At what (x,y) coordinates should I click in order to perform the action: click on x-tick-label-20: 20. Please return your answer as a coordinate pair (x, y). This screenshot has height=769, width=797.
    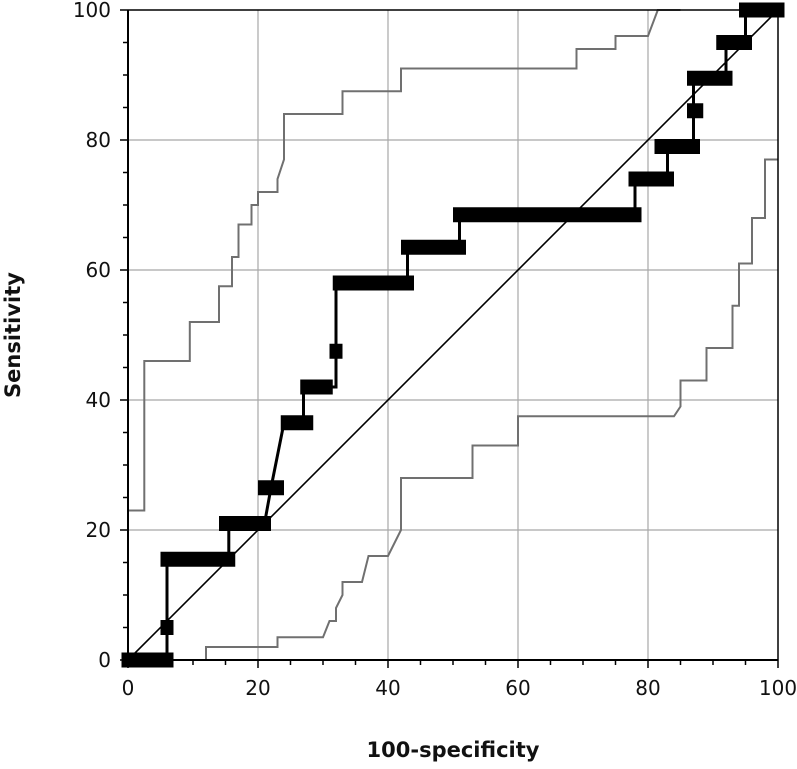
    Looking at the image, I should click on (257, 688).